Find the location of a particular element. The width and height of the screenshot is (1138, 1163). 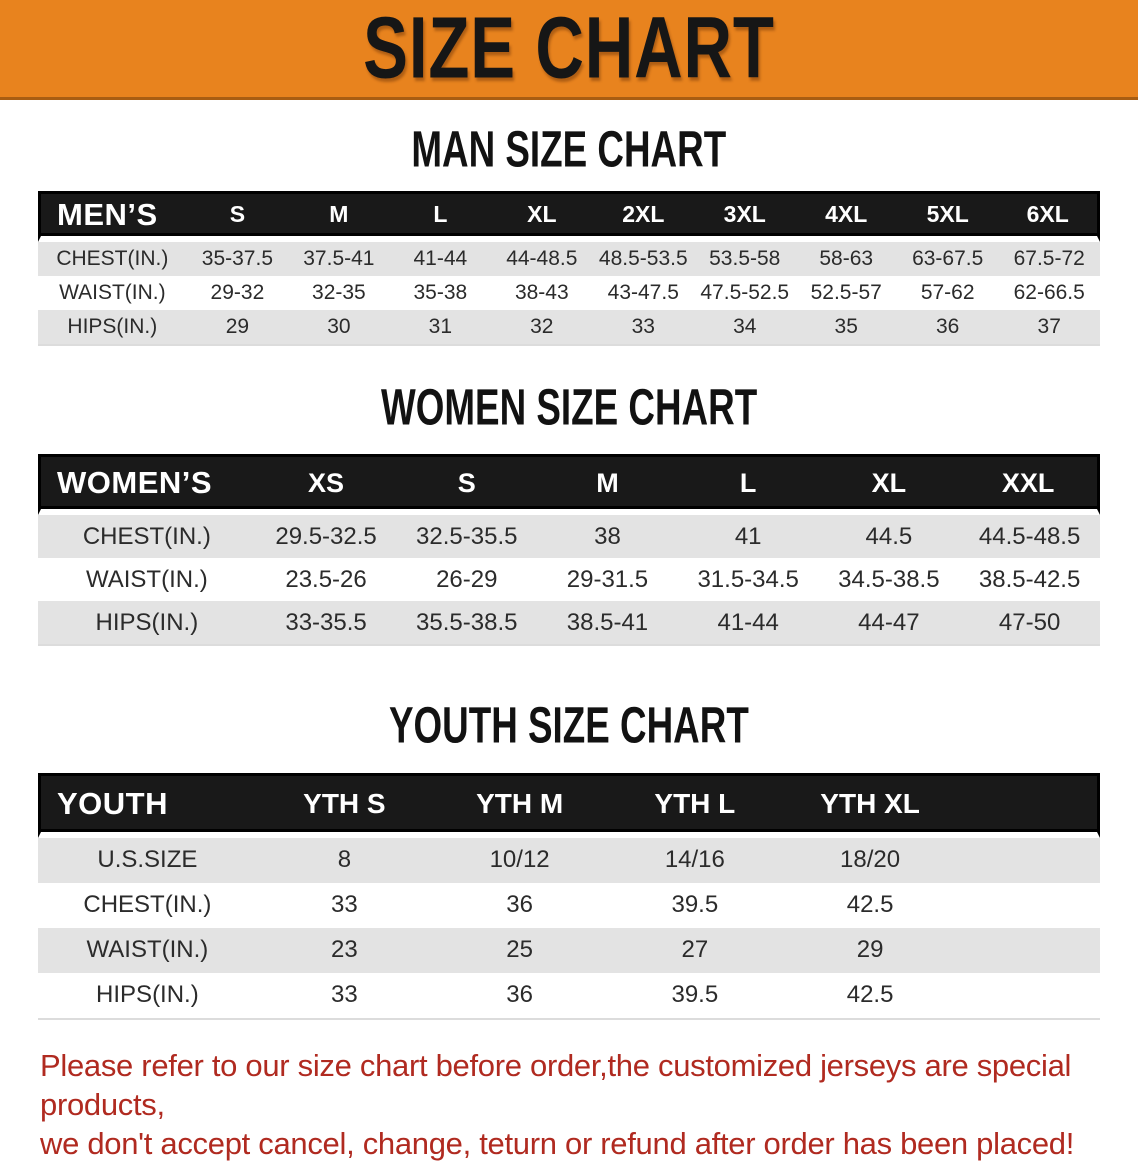

measurement-value: 43-47.5 is located at coordinates (643, 292).